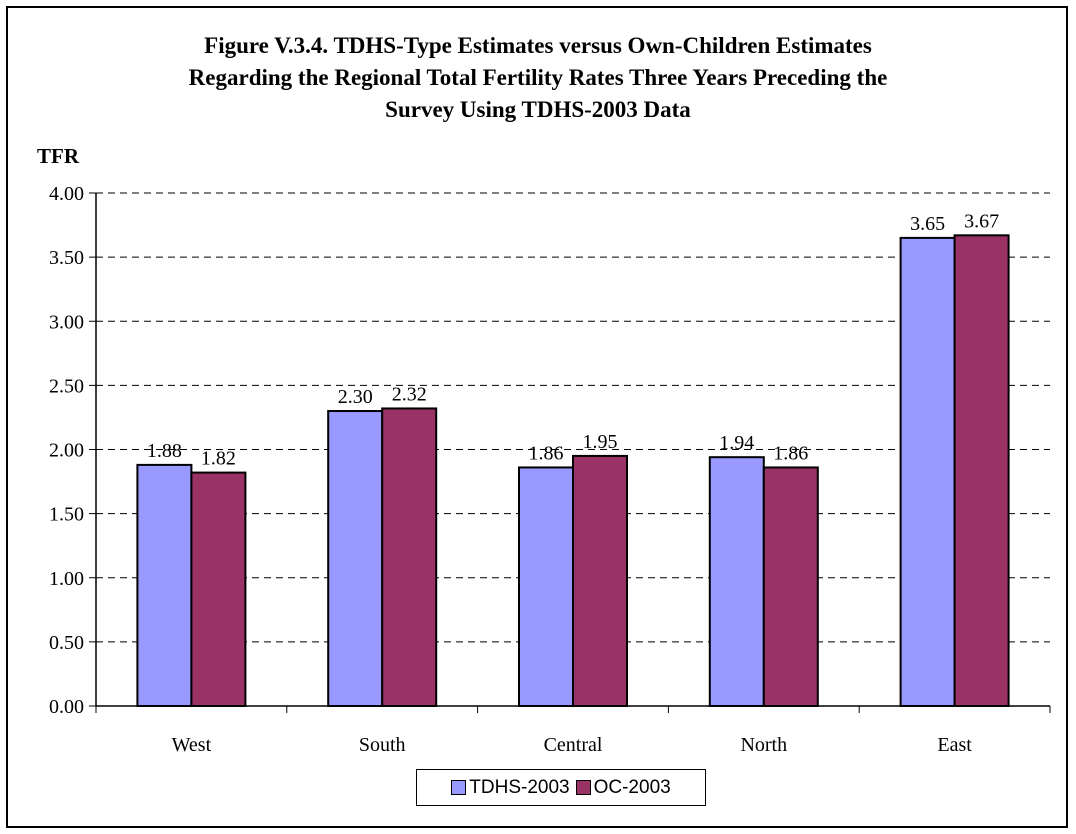 The width and height of the screenshot is (1076, 834). Describe the element at coordinates (66, 386) in the screenshot. I see `y-tick-label: 2.50` at that location.